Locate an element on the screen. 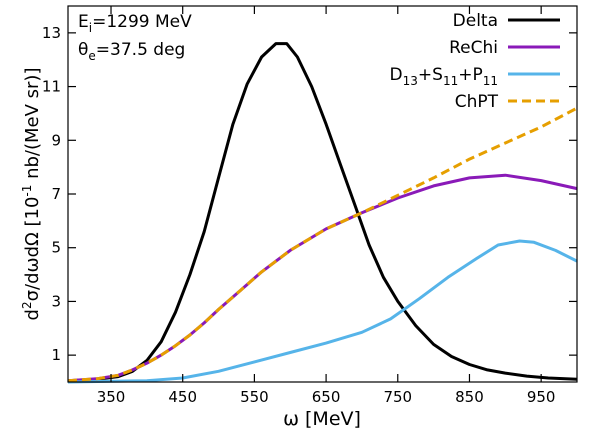 The height and width of the screenshot is (434, 595). legend: Delta ReChi D13+S11+P11 ChPT is located at coordinates (475, 61).